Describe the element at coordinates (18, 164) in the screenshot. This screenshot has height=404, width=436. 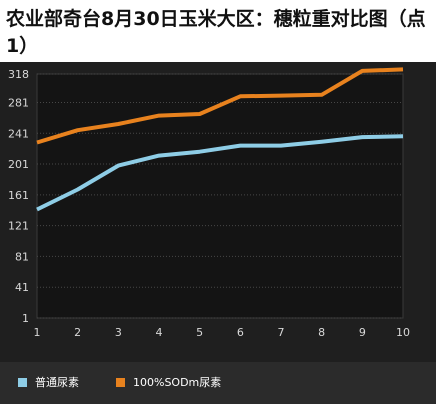
I see `y-tick-label: 201` at that location.